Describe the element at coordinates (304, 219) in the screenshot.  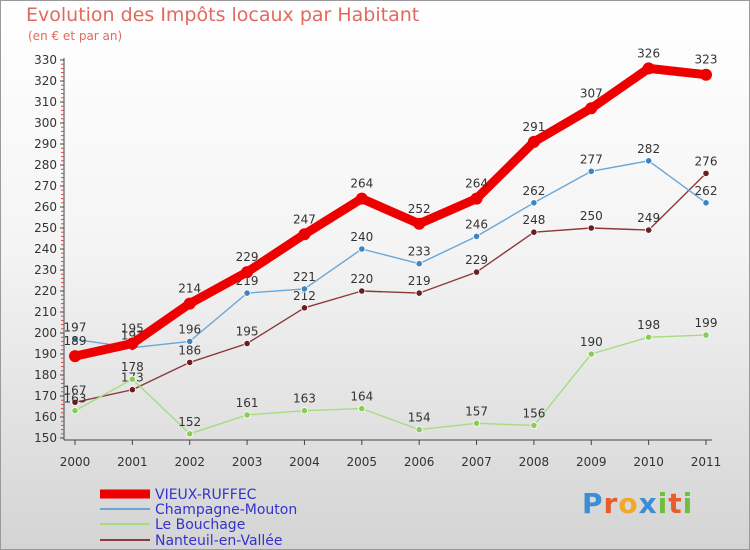
I see `data-label: 247` at that location.